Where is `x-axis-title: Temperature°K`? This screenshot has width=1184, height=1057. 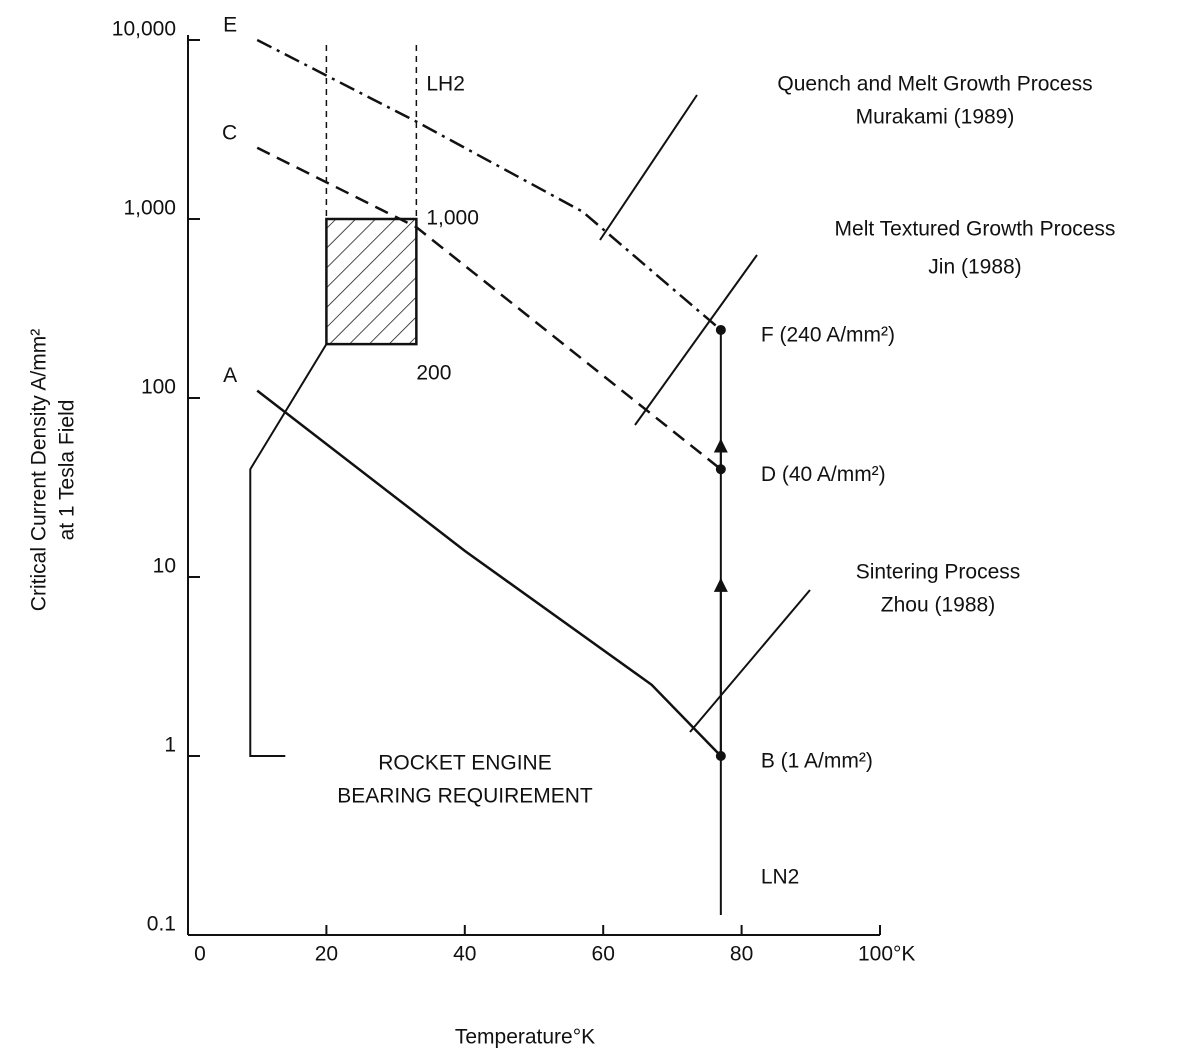 x-axis-title: Temperature°K is located at coordinates (525, 1037).